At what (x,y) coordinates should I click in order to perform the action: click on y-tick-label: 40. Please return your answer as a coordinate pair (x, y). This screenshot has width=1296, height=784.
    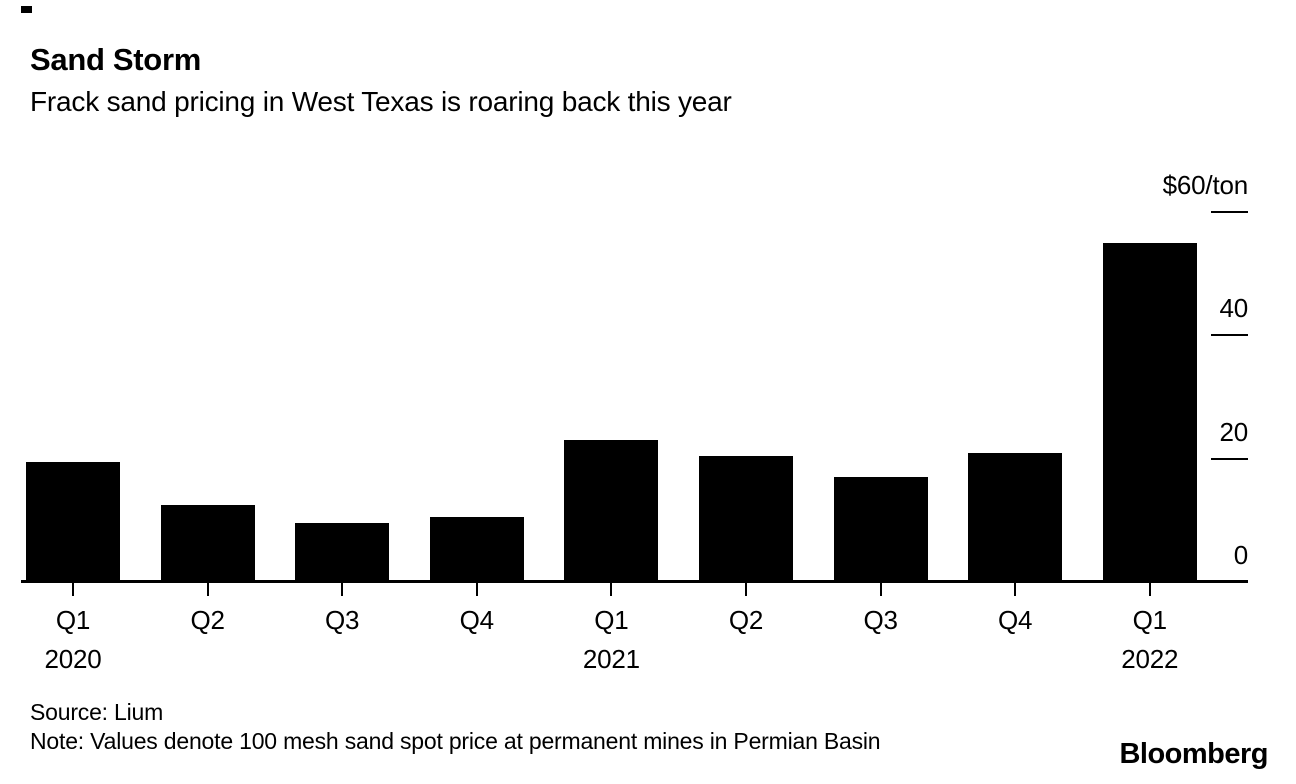
    Looking at the image, I should click on (1233, 308).